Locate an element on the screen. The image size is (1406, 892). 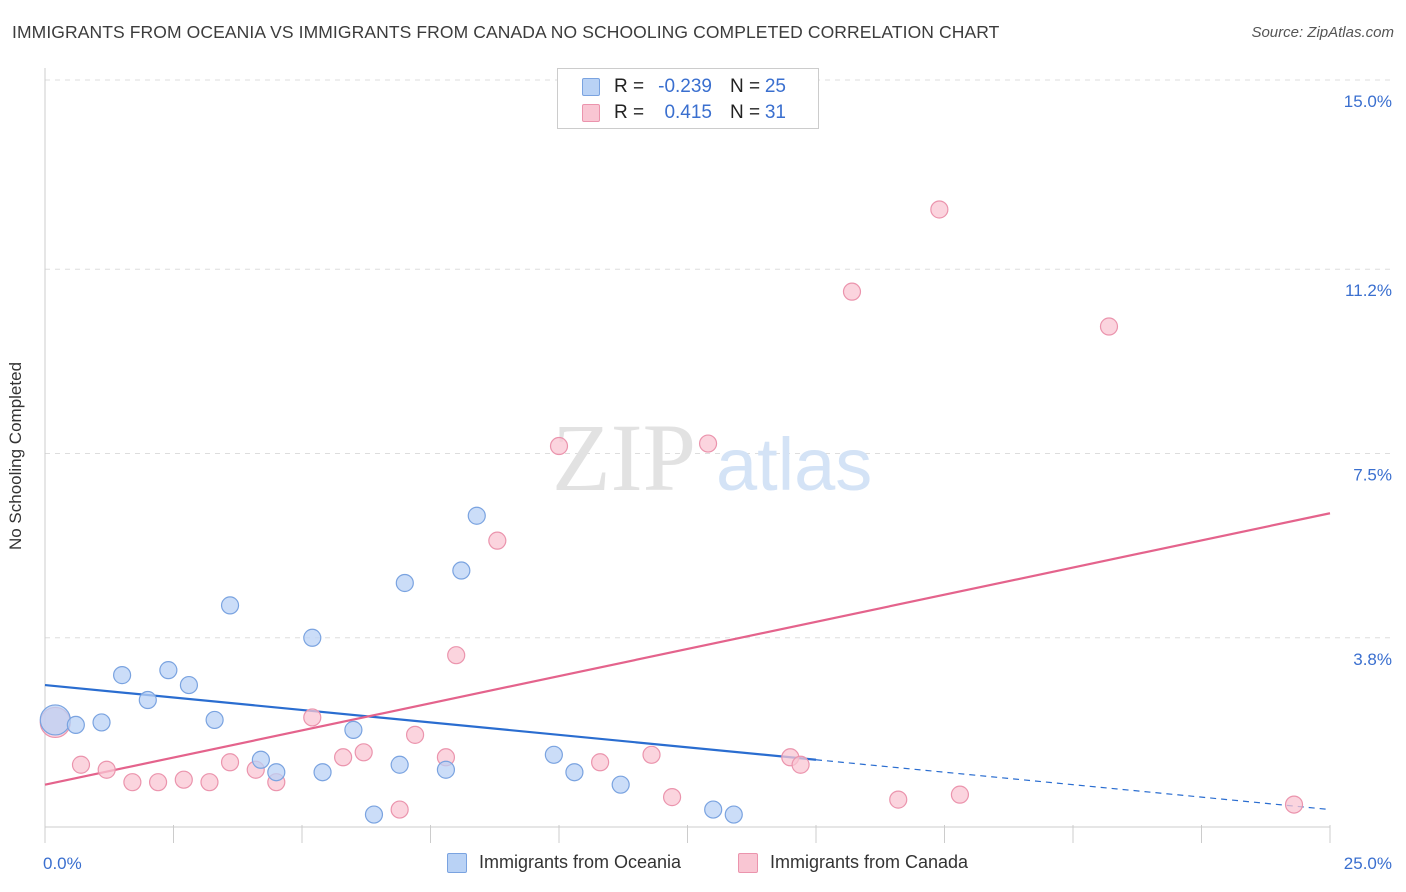
y-axis-label: No Schooling Completed is located at coordinates (15, 456).